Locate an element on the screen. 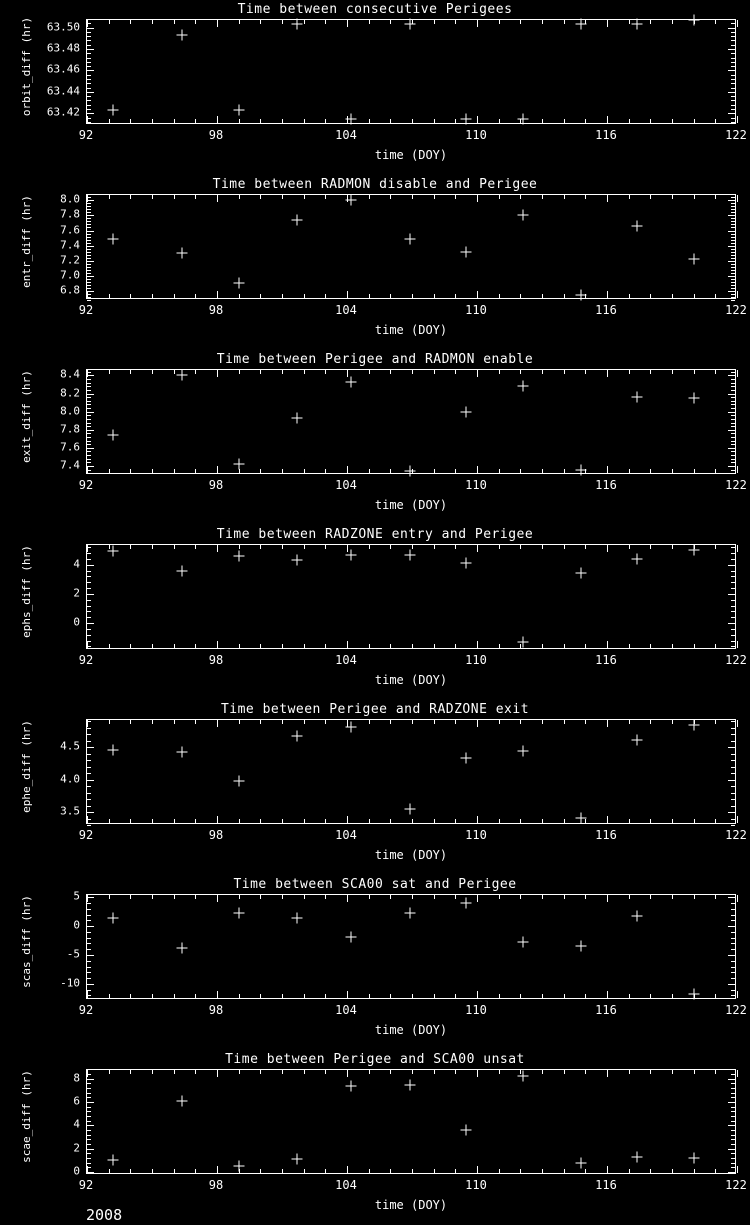 This screenshot has height=1225, width=750. y-tick-label: 8.4 is located at coordinates (70, 374).